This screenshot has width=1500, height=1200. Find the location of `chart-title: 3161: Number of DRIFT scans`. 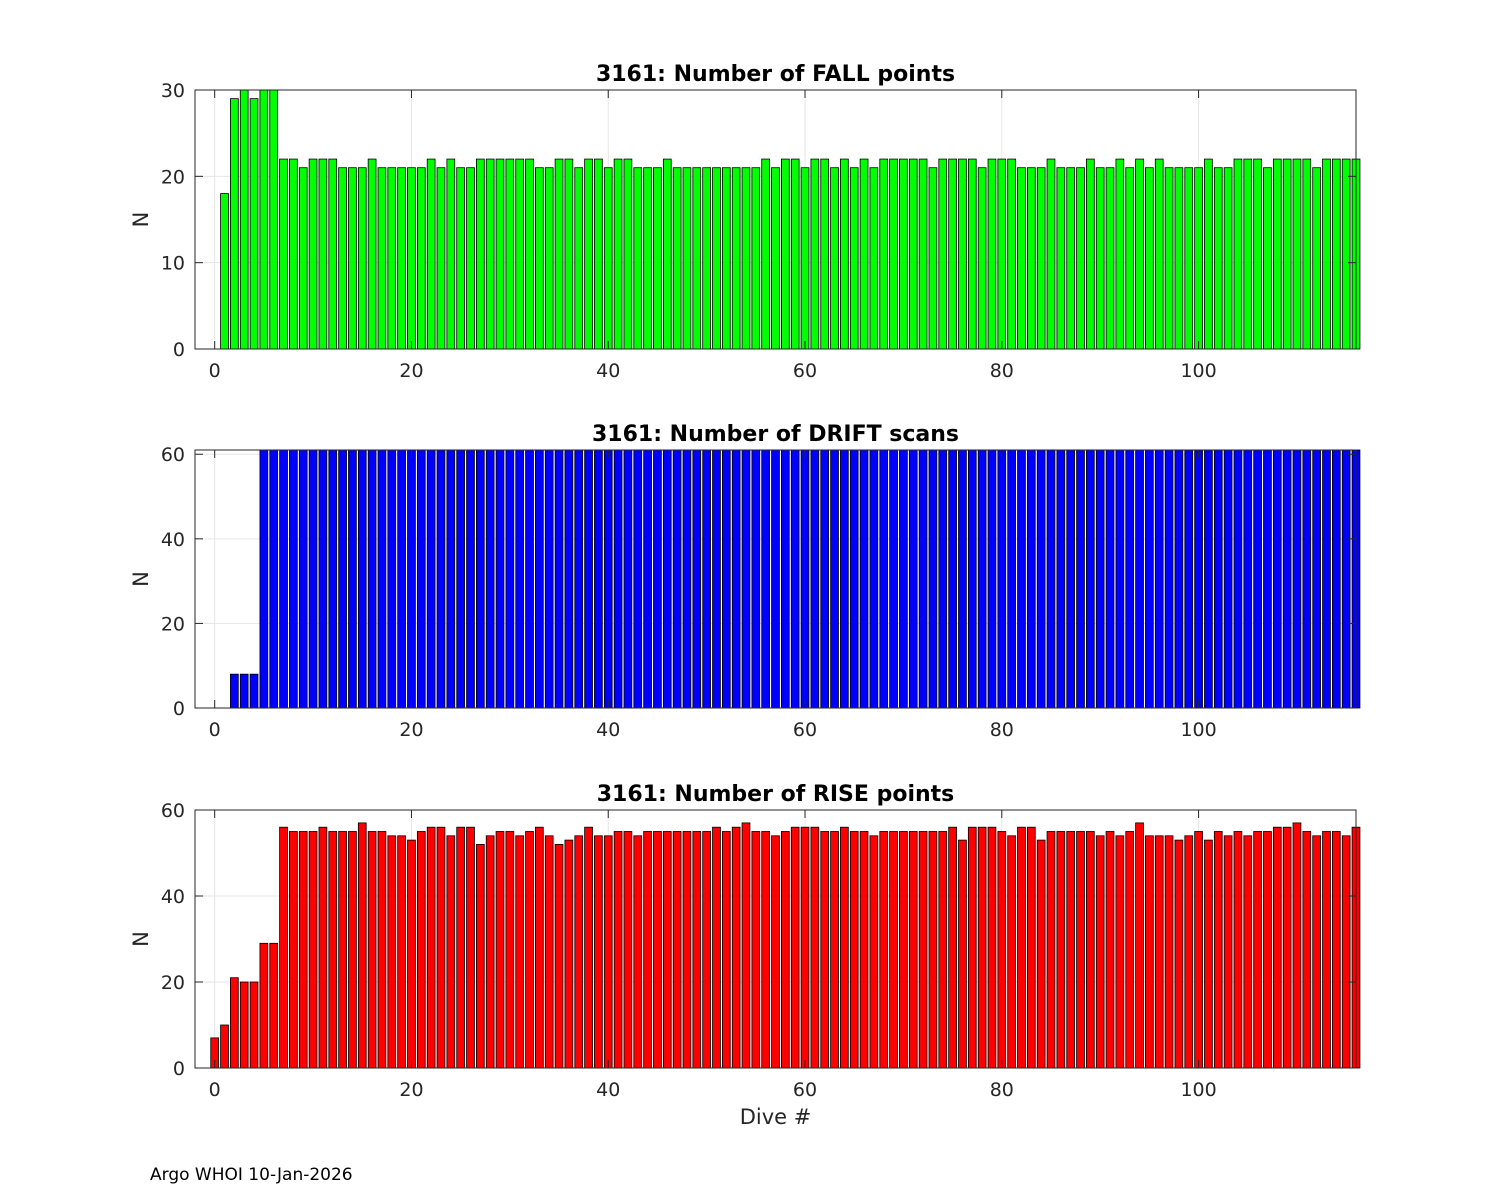

chart-title: 3161: Number of DRIFT scans is located at coordinates (775, 434).